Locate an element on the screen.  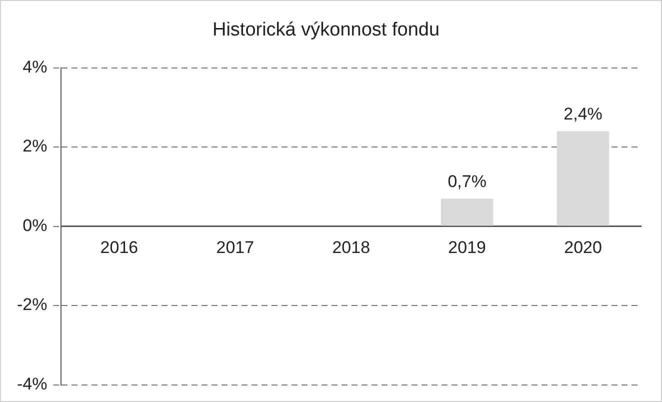
x-tick-label: 2017 is located at coordinates (235, 248).